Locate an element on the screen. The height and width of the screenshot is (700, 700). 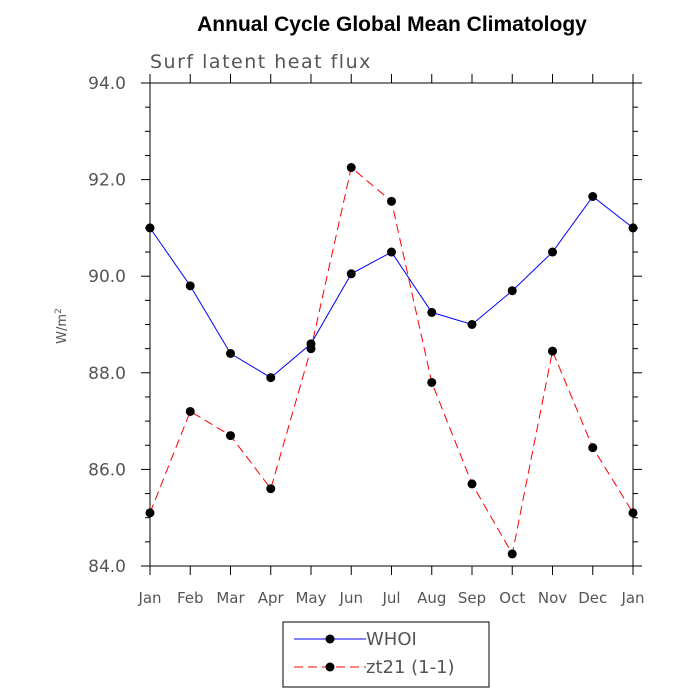
x-tick-label: Oct is located at coordinates (512, 598).